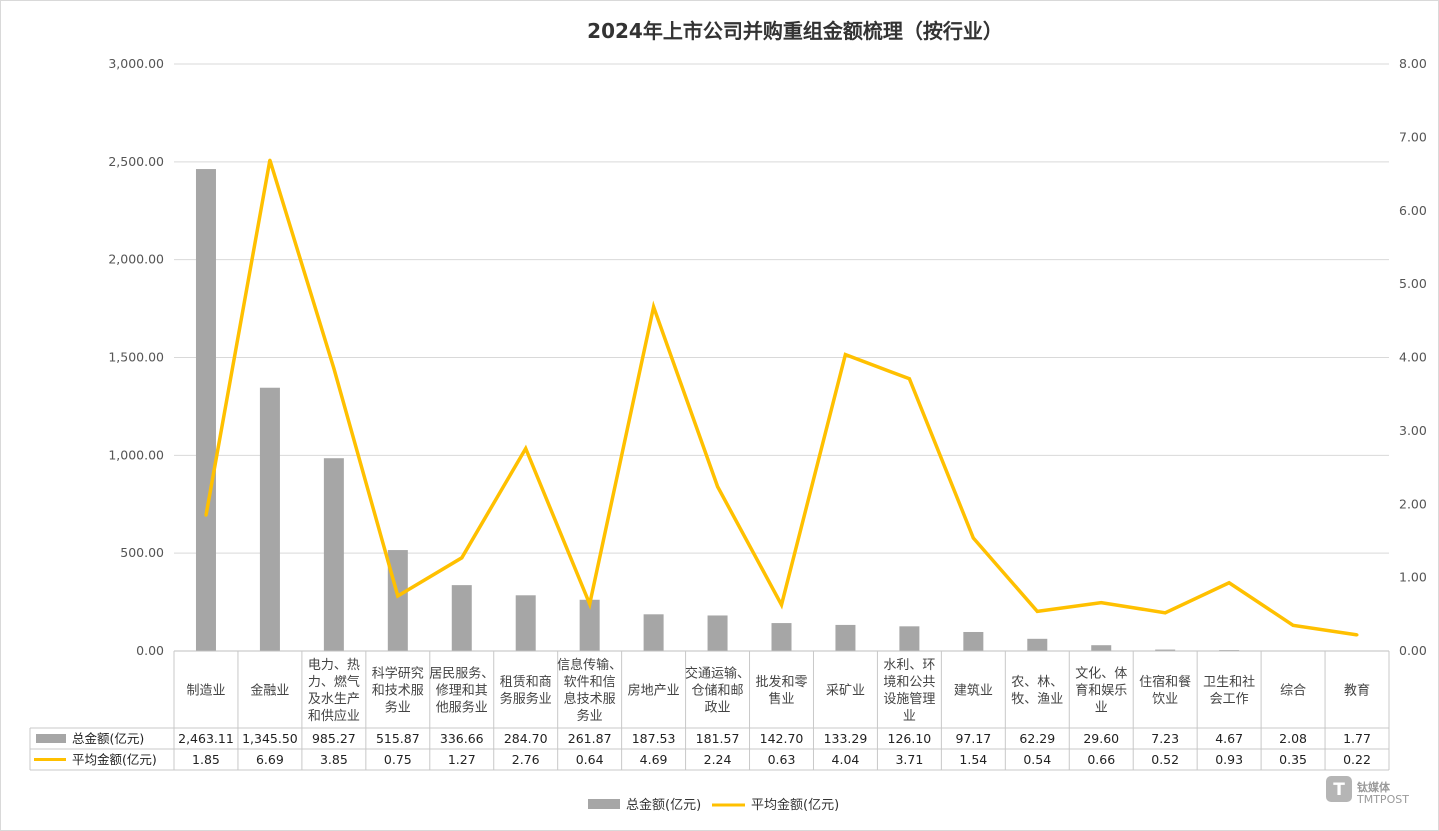 Image resolution: width=1439 pixels, height=831 pixels. I want to click on table-cell-total: 97.17, so click(973, 738).